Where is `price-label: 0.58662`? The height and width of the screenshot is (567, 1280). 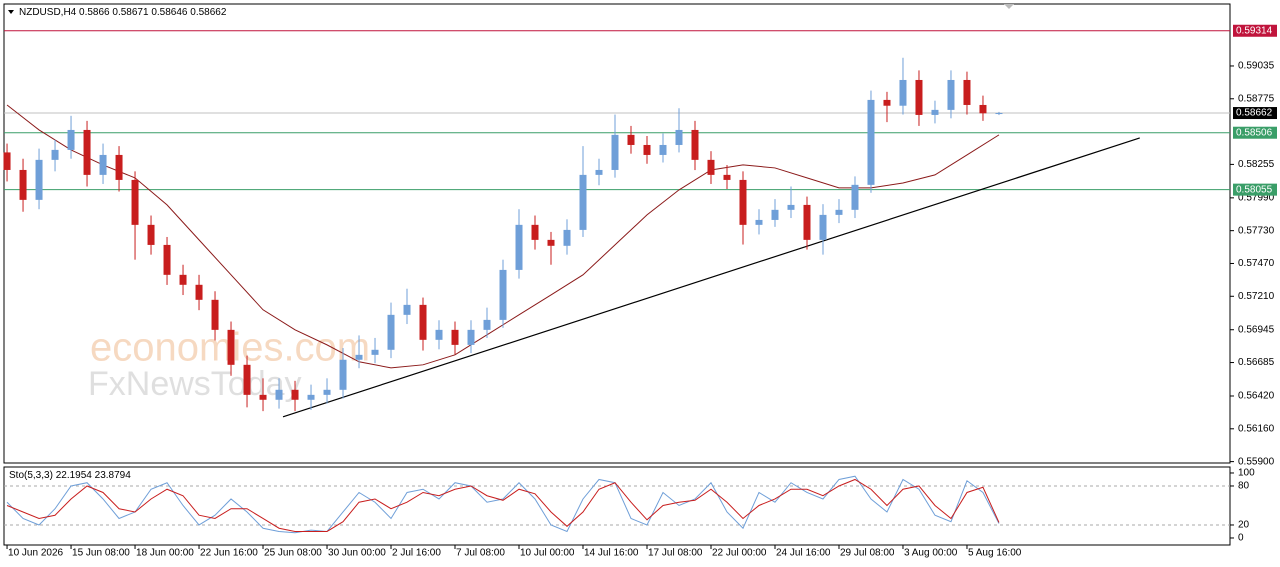
price-label: 0.58662 is located at coordinates (1254, 113).